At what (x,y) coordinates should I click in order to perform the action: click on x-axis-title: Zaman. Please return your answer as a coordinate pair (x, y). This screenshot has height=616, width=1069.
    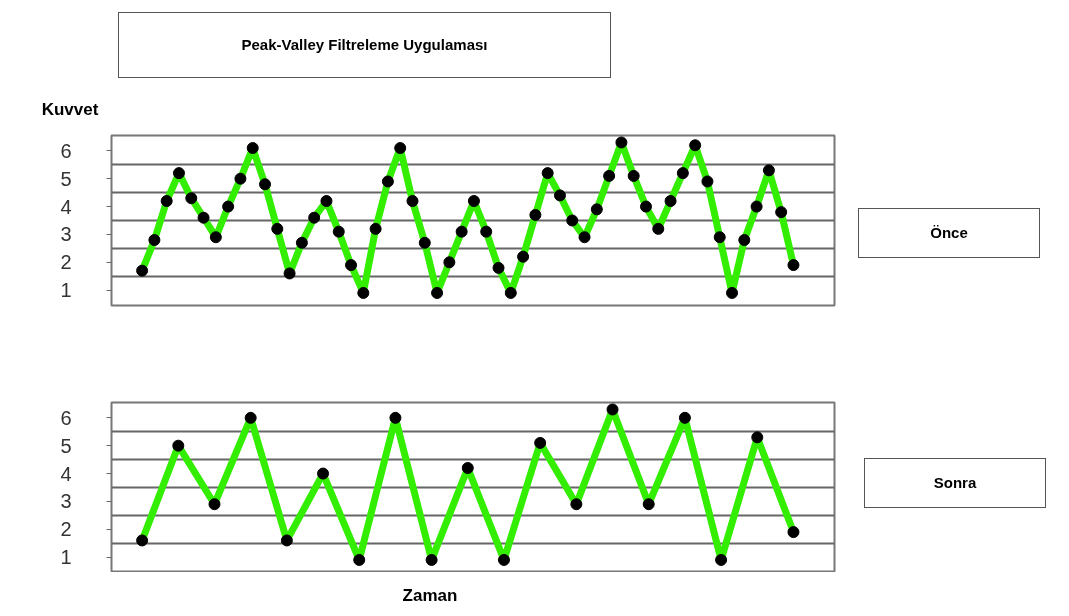
    Looking at the image, I should click on (430, 595).